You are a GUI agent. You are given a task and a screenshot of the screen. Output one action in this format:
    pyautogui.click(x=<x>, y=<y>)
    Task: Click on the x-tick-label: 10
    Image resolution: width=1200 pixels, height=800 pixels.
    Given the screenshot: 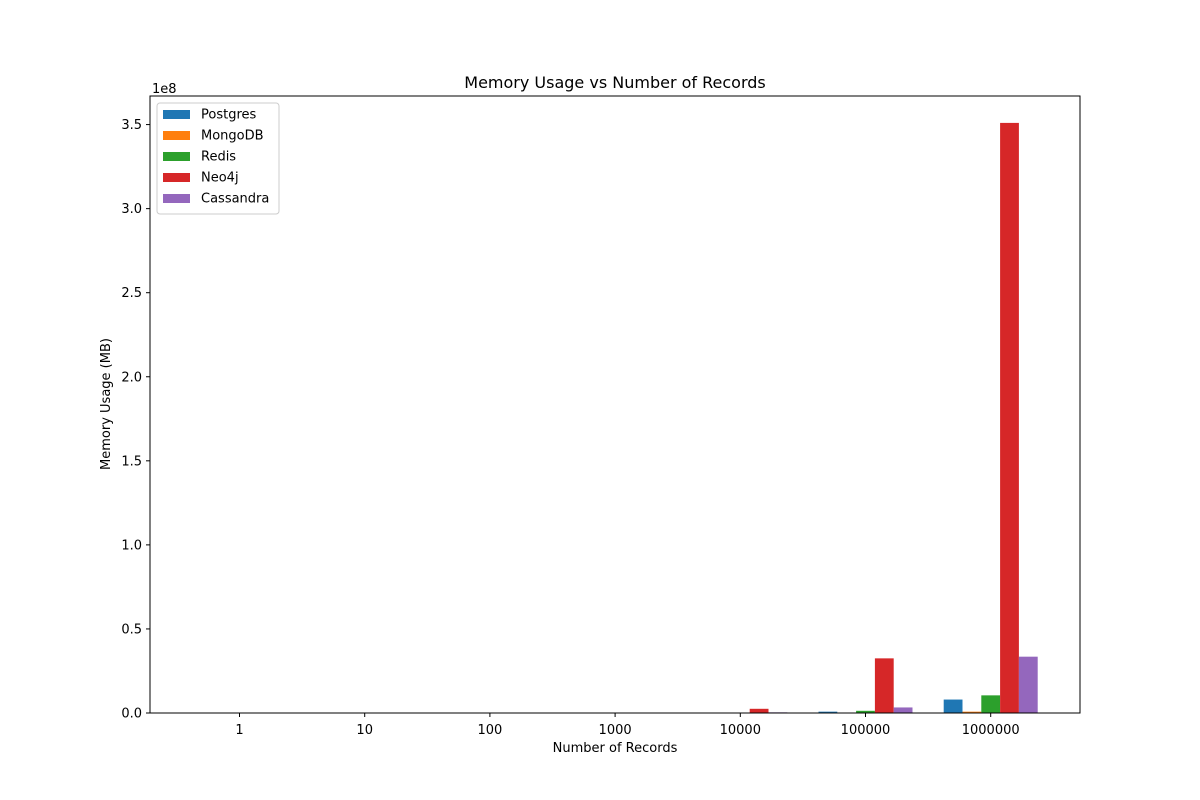 What is the action you would take?
    pyautogui.click(x=364, y=730)
    